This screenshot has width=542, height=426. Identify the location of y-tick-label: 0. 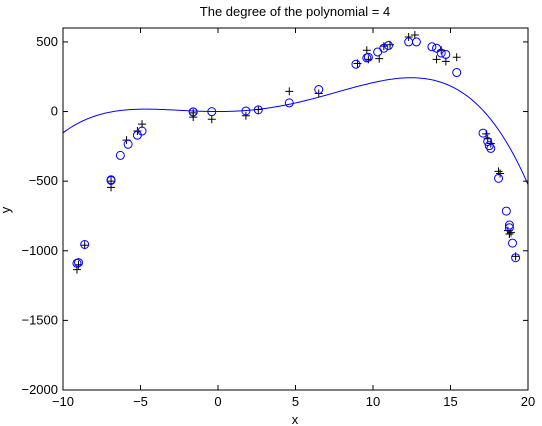
(54, 111).